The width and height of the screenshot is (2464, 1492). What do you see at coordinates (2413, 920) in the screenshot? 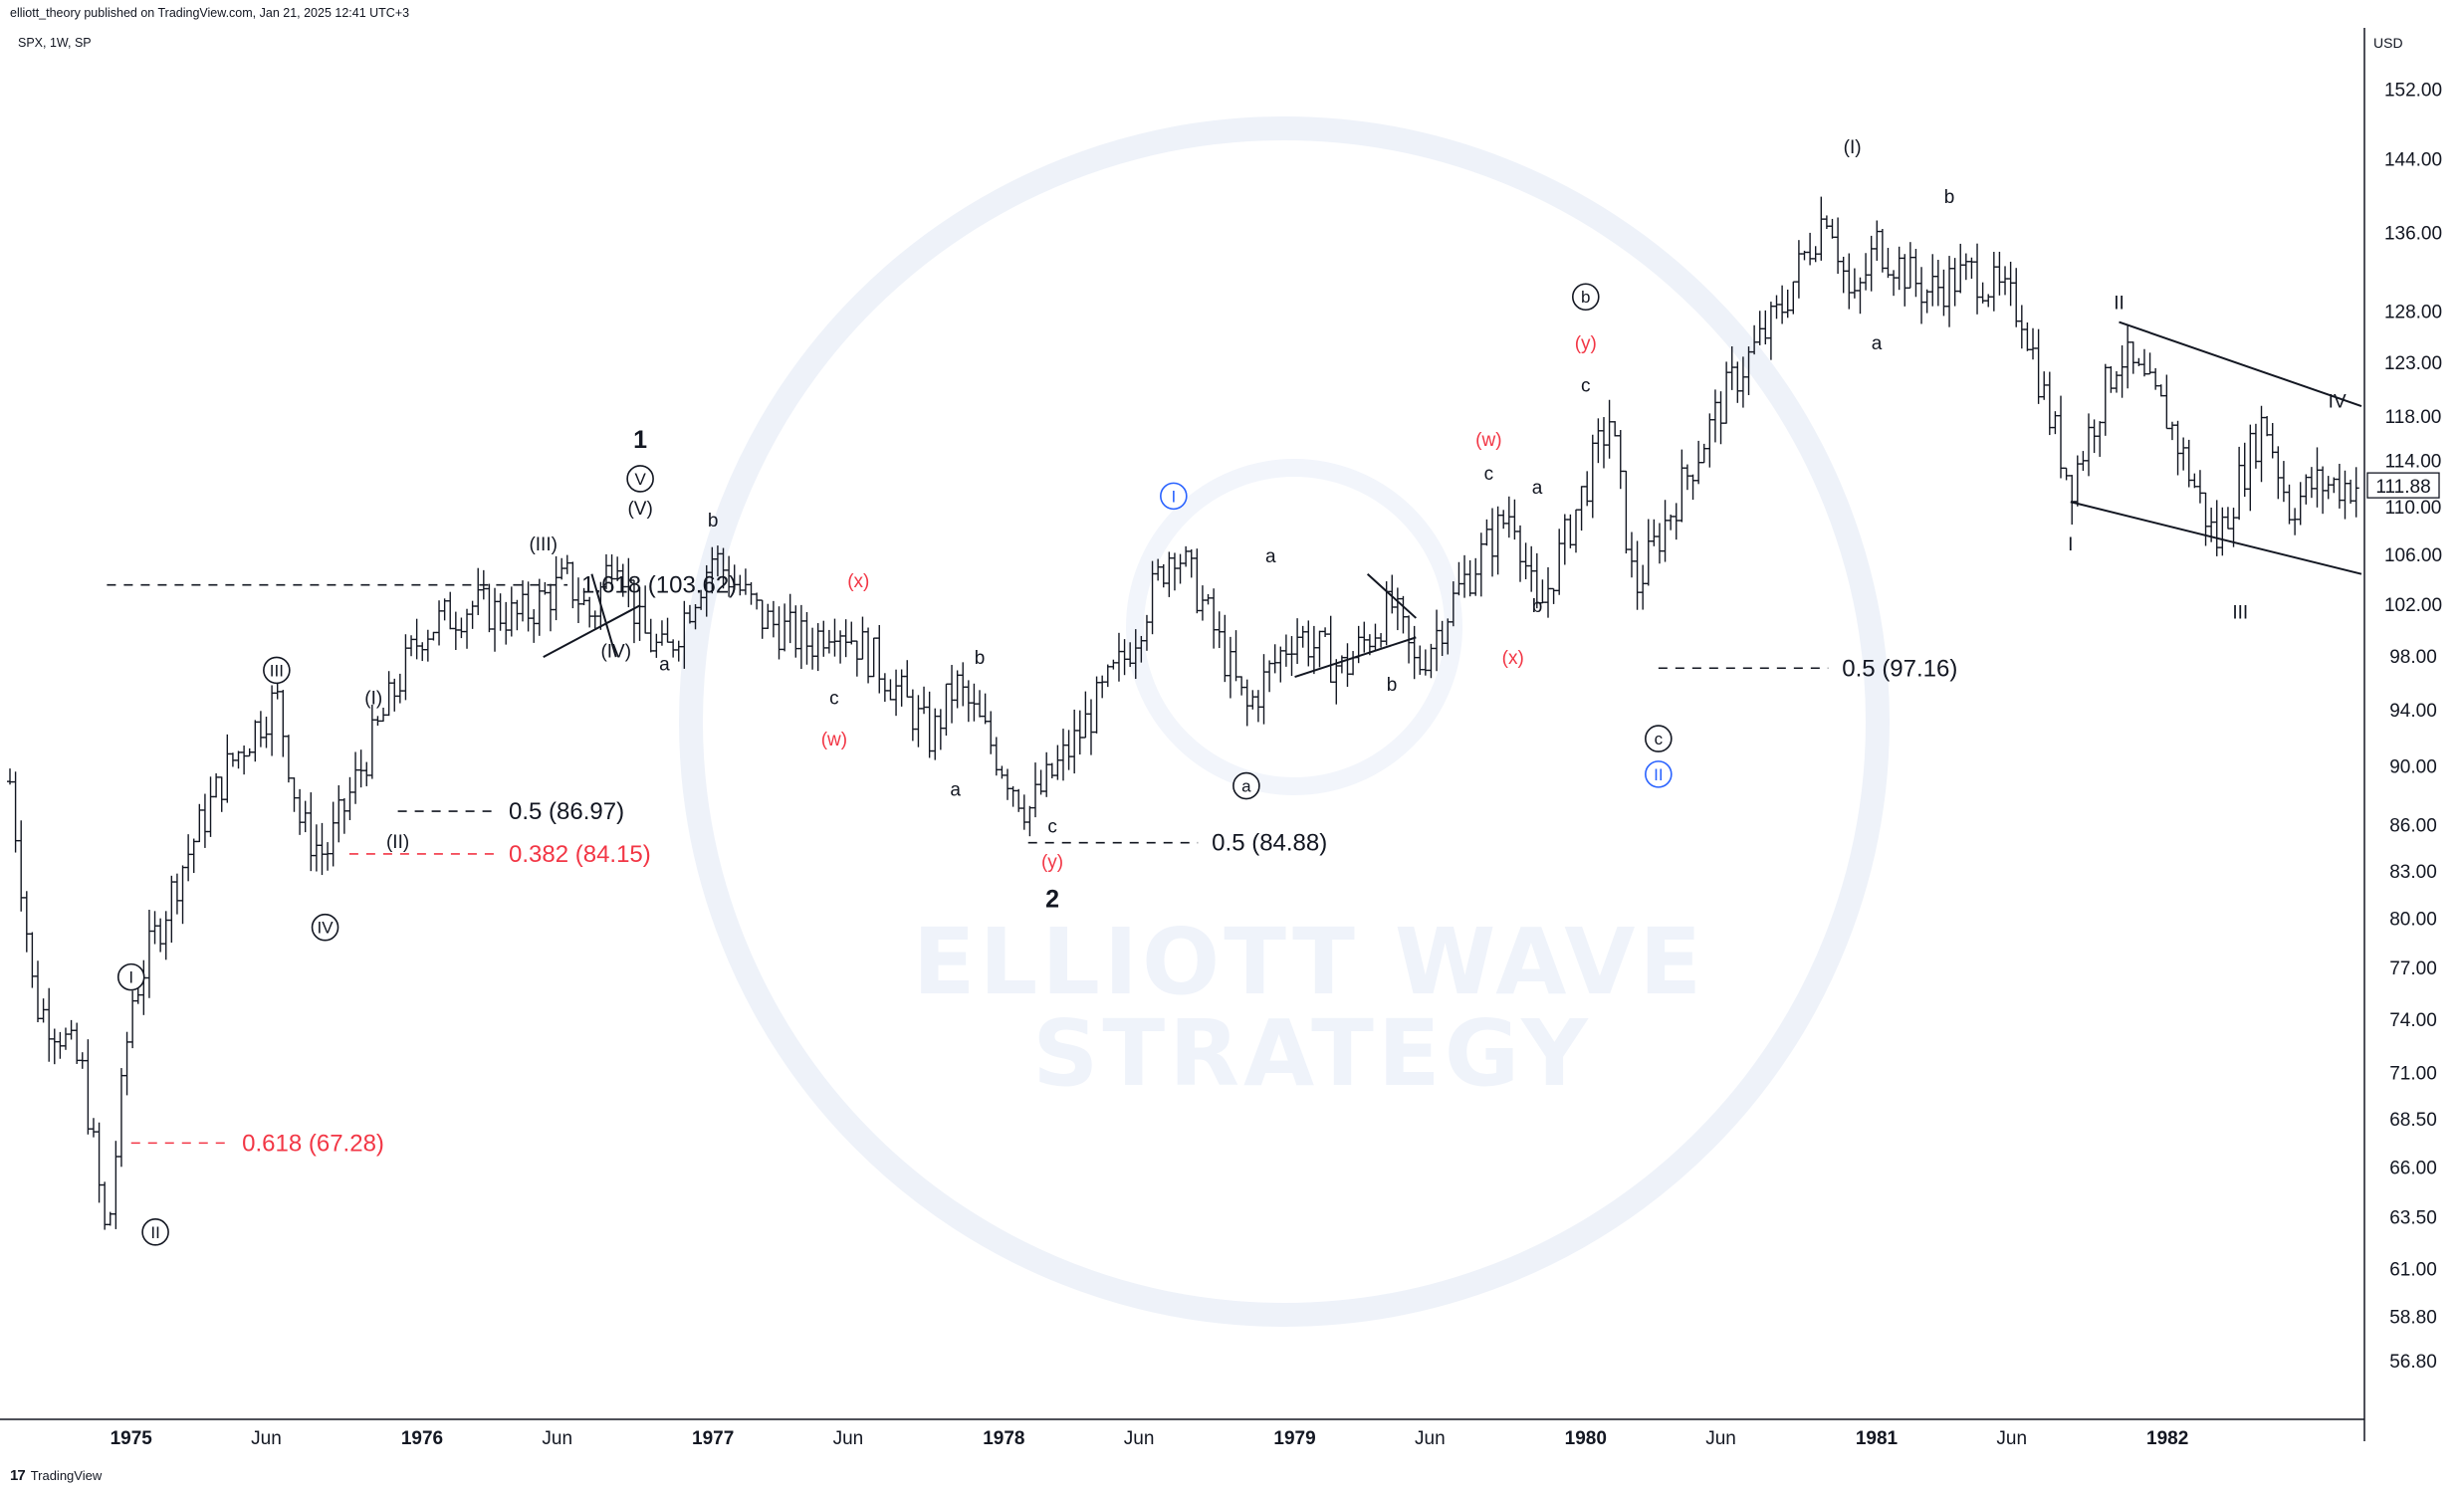
I see `price-tick-label: 80.00` at bounding box center [2413, 920].